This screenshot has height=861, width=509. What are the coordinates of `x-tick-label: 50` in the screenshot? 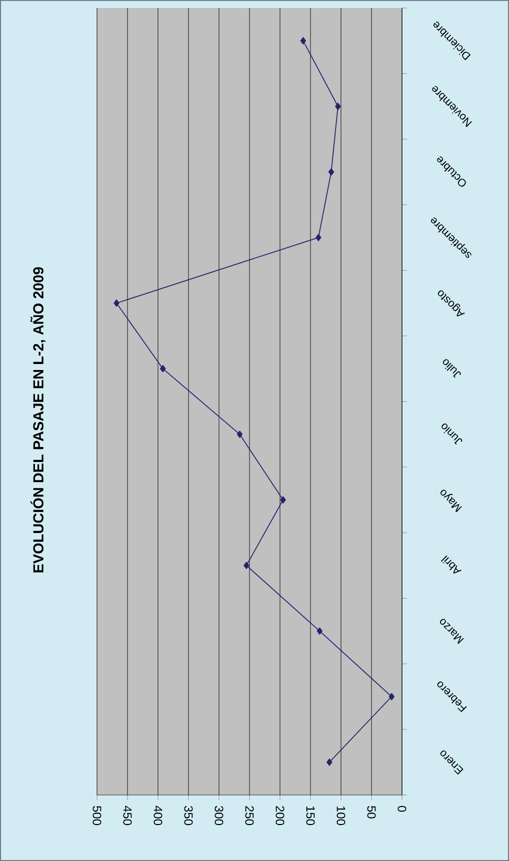 It's located at (371, 812).